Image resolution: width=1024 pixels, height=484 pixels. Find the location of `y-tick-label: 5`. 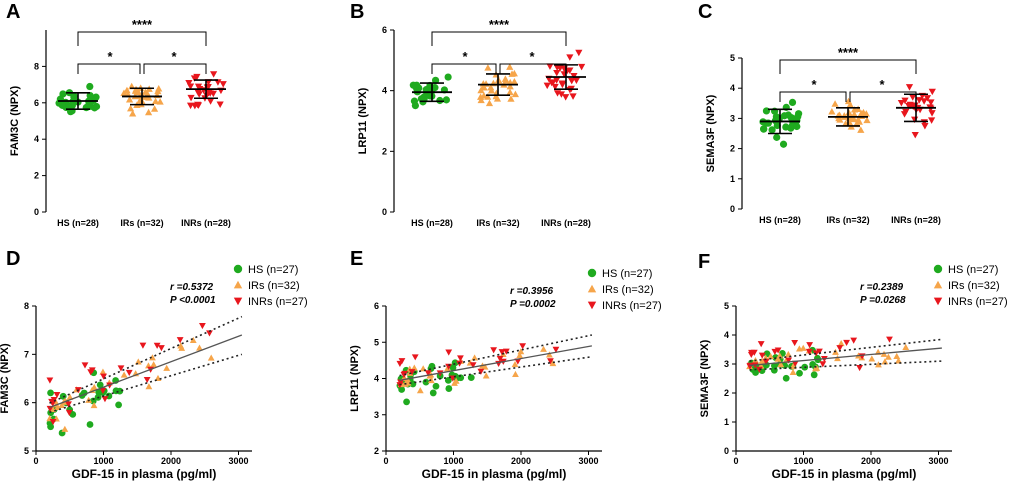

y-tick-label: 5 is located at coordinates (732, 58).